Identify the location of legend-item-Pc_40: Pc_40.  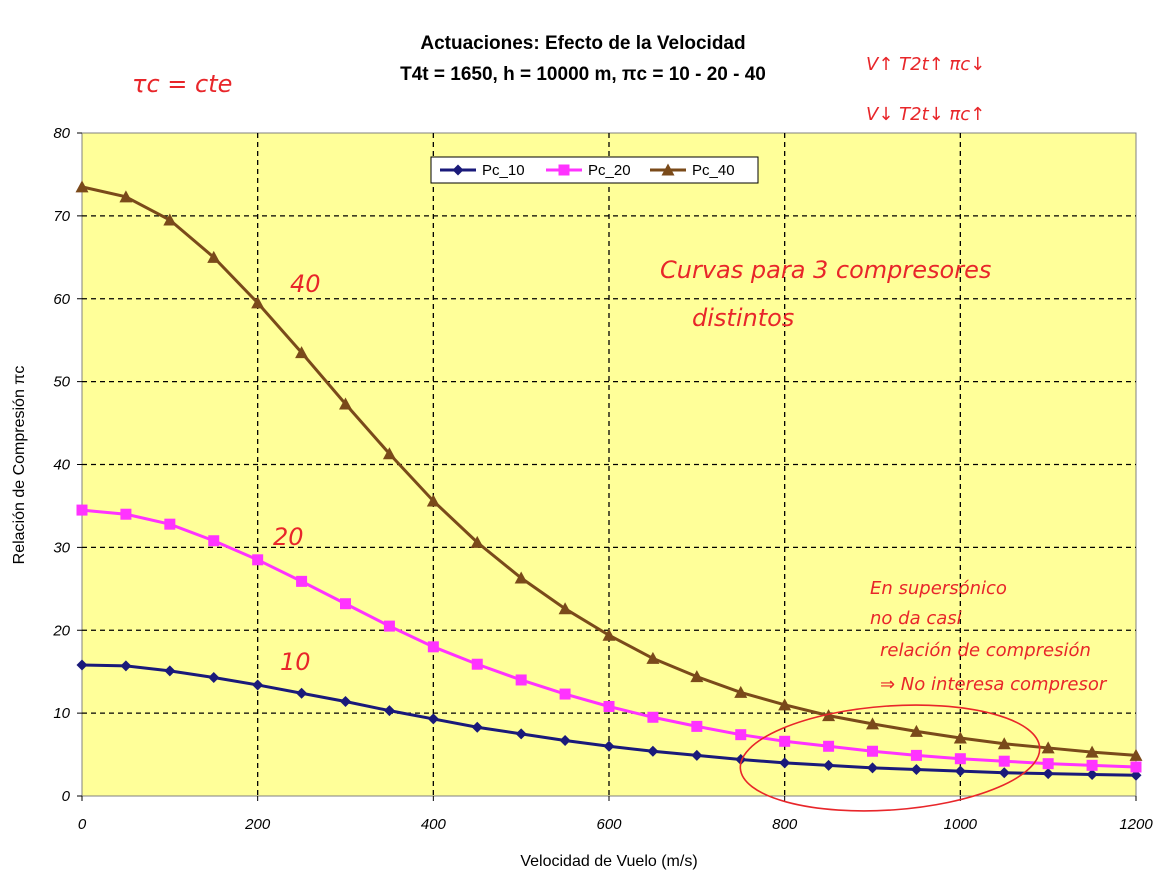
(692, 170).